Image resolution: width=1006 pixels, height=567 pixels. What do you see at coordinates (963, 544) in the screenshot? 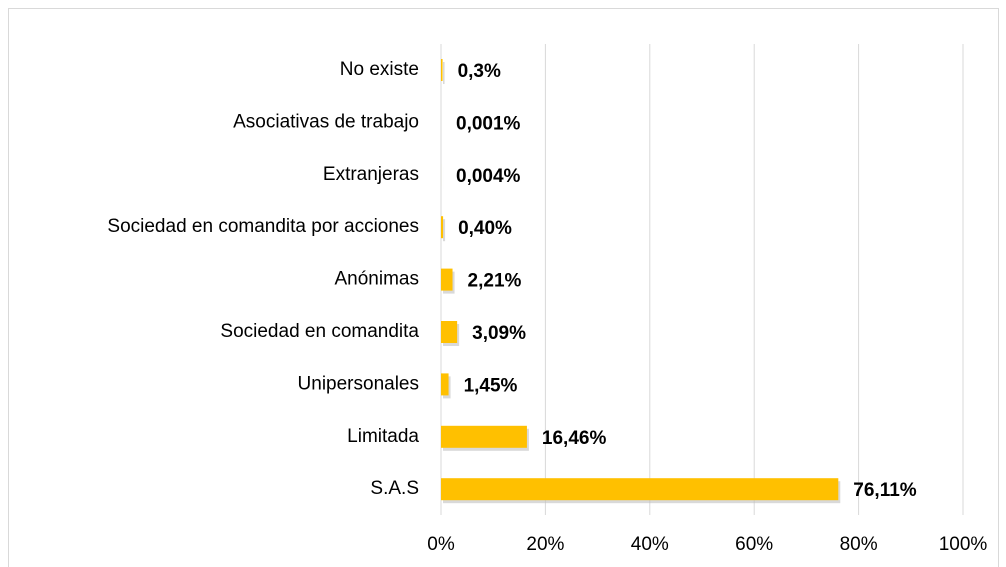
I see `x-tick-label: 100%` at bounding box center [963, 544].